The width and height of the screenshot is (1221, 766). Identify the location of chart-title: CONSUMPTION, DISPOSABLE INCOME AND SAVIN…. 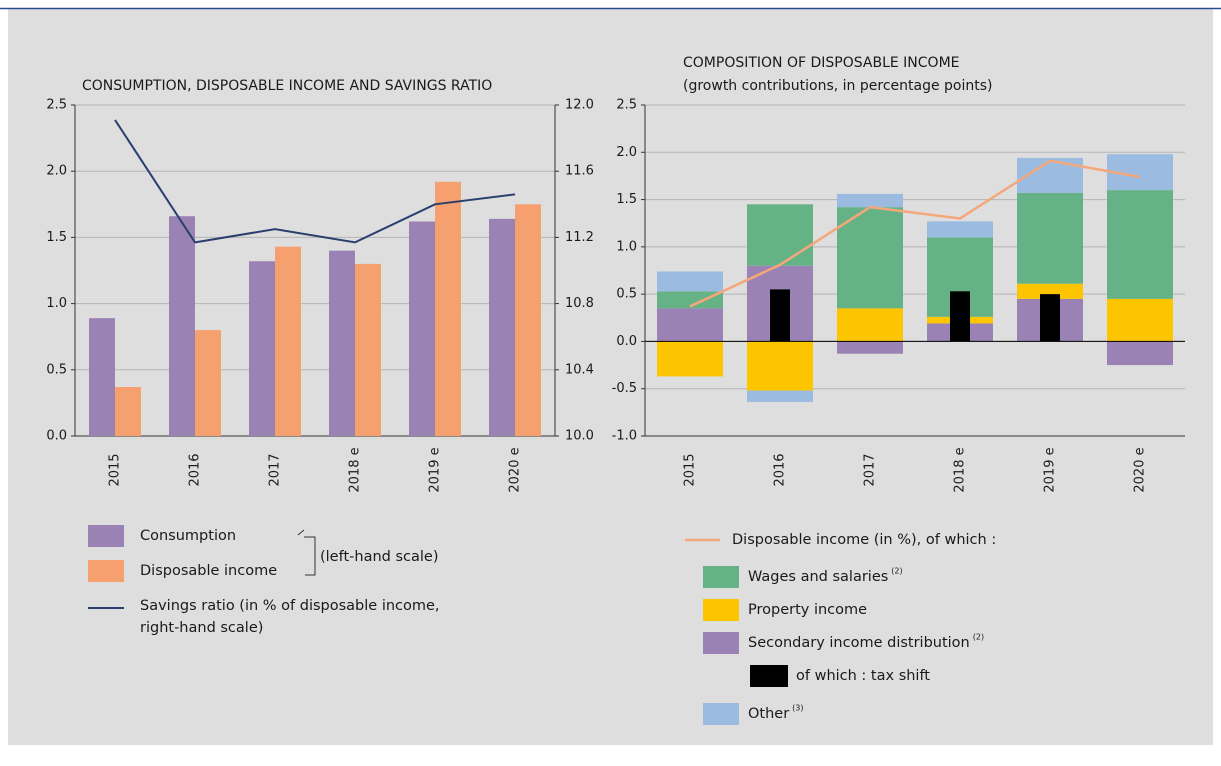
(287, 86).